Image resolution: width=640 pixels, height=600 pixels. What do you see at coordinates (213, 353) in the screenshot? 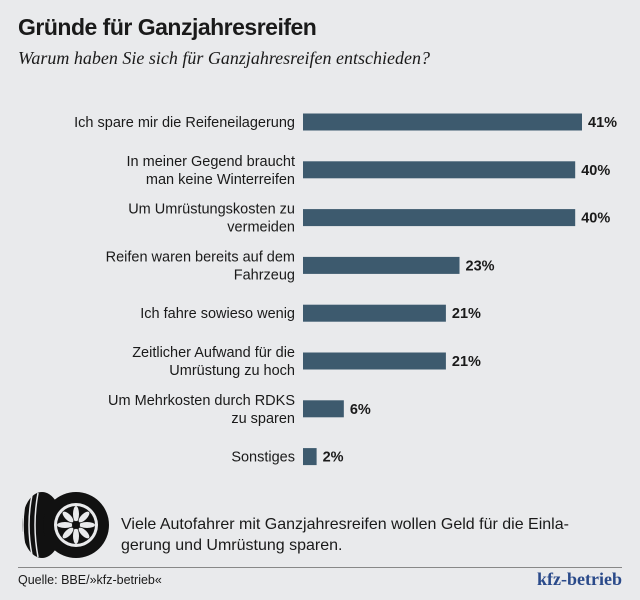
I see `category-label: Zeitlicher Aufwand für die` at bounding box center [213, 353].